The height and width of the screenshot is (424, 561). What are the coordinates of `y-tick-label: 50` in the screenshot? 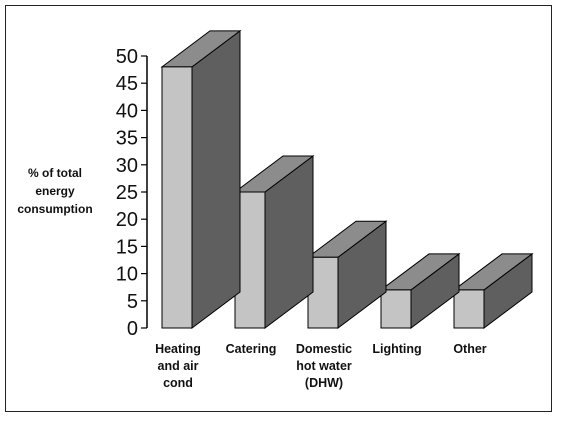 It's located at (127, 57).